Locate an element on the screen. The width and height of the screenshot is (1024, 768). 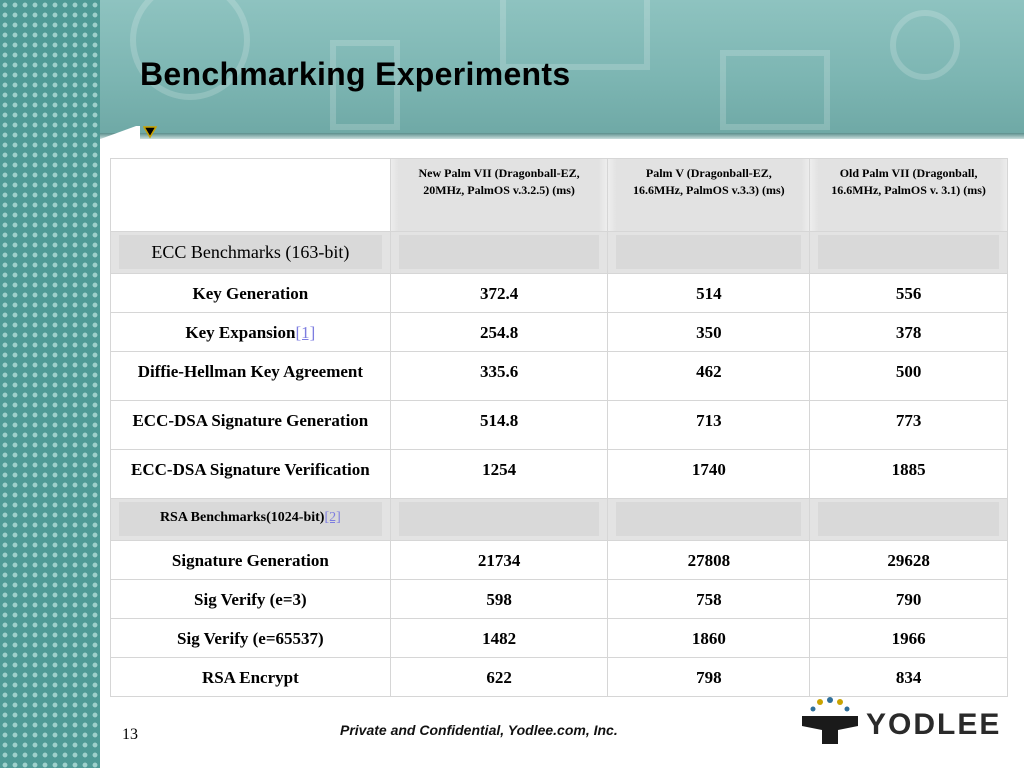
row-label: Sig Verify (e=3) is located at coordinates (250, 599).